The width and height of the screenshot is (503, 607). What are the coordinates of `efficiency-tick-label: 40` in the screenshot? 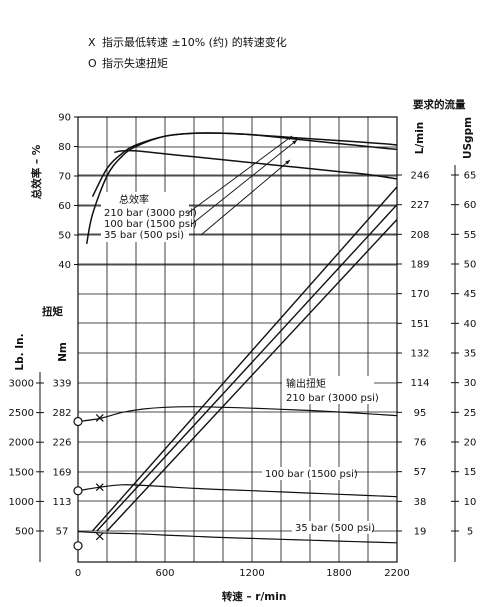 It's located at (64, 265).